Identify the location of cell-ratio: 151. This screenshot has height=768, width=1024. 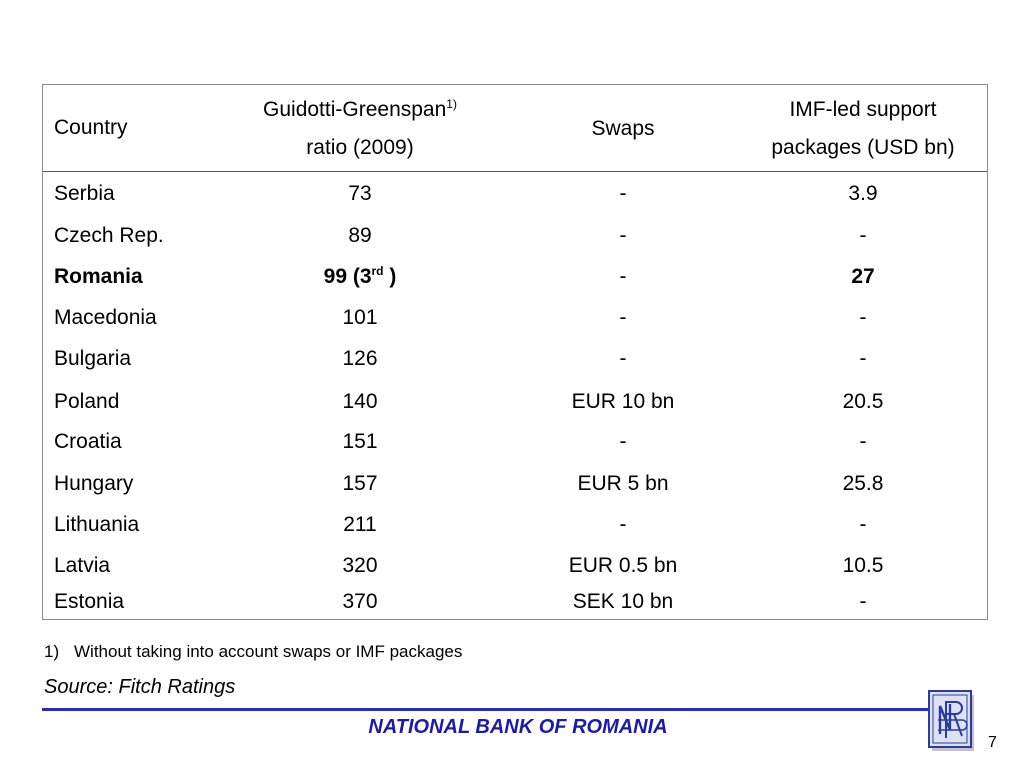
(360, 441).